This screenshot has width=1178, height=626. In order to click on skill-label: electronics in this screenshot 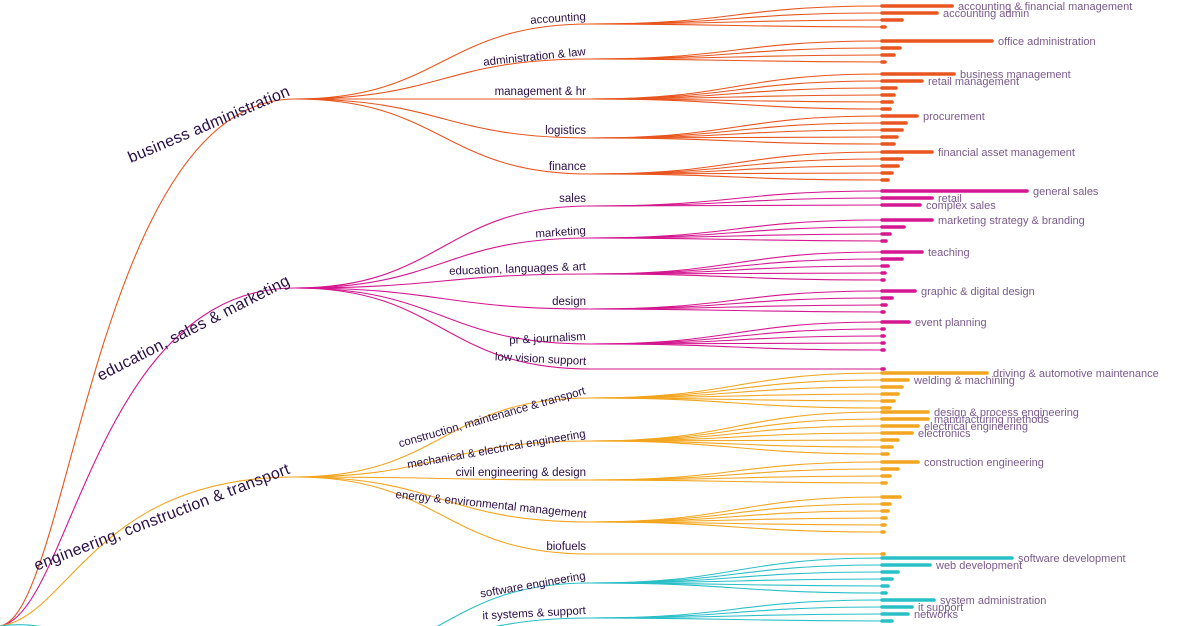, I will do `click(944, 434)`.